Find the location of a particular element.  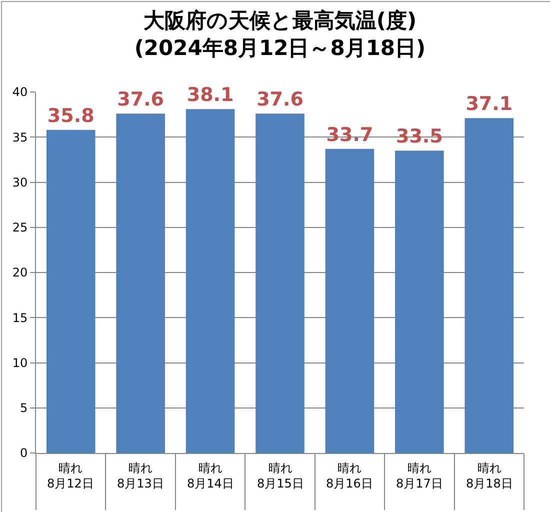

data-label: 37.1 is located at coordinates (489, 104).